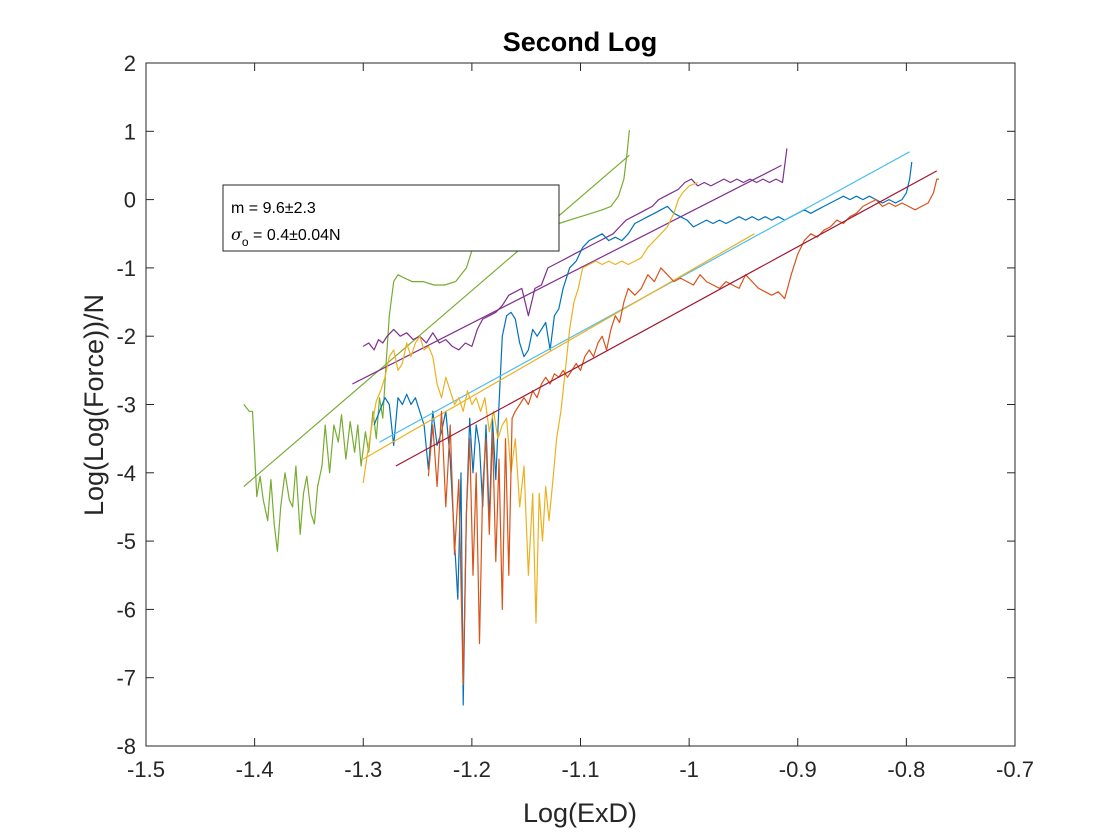  I want to click on y-tick-label: -1, so click(126, 268).